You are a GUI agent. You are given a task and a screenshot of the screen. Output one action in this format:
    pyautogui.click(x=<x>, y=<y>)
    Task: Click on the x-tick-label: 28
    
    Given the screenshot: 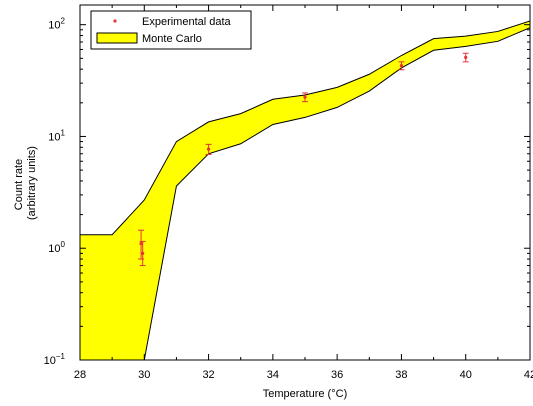 What is the action you would take?
    pyautogui.click(x=80, y=375)
    